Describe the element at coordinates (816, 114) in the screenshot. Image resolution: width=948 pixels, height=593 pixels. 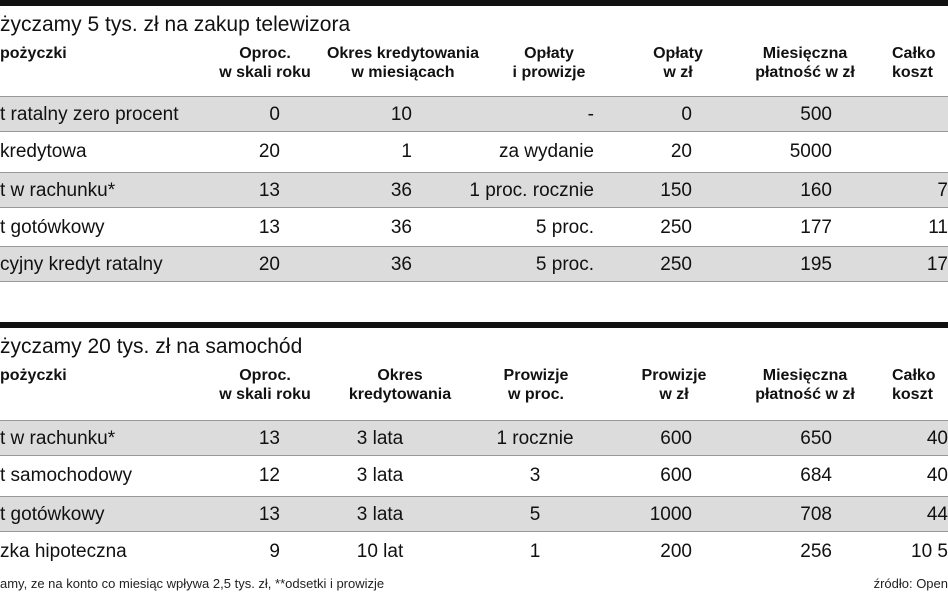
I see `table-cell: 500` at that location.